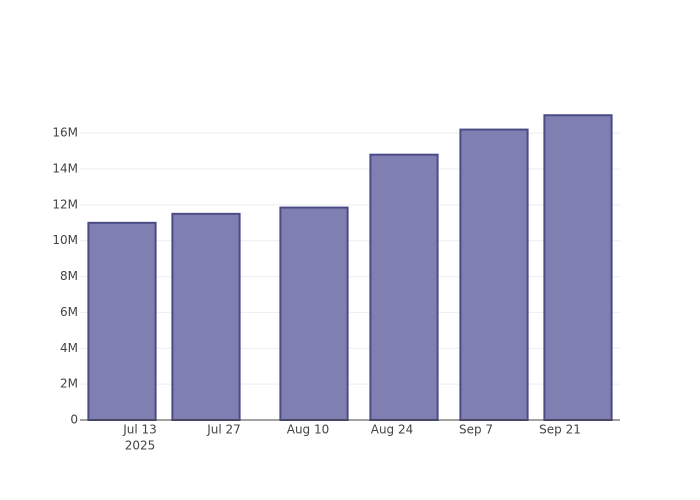 Image resolution: width=700 pixels, height=500 pixels. What do you see at coordinates (560, 430) in the screenshot?
I see `x-tick-label: Sep 21` at bounding box center [560, 430].